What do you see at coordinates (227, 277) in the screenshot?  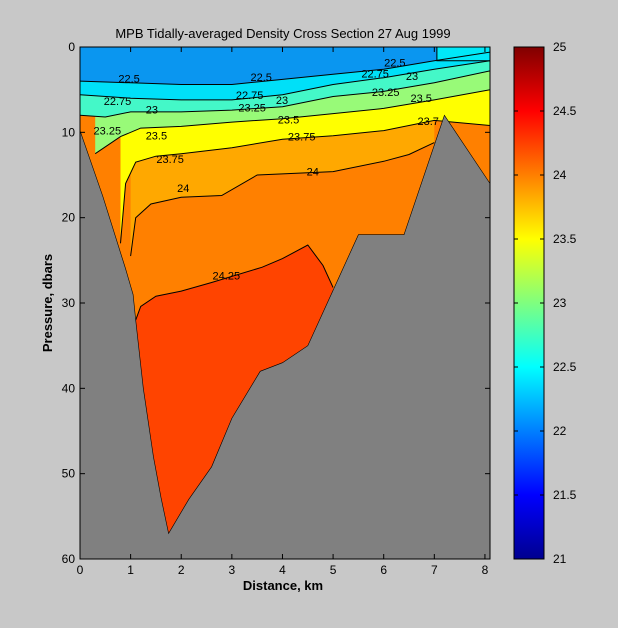 I see `contour-label: 24.25` at bounding box center [227, 277].